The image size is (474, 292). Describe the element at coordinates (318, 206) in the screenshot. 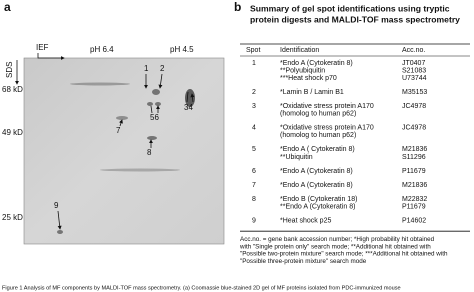

I see `identification: **Endo A (Cytokeratin 8)` at that location.